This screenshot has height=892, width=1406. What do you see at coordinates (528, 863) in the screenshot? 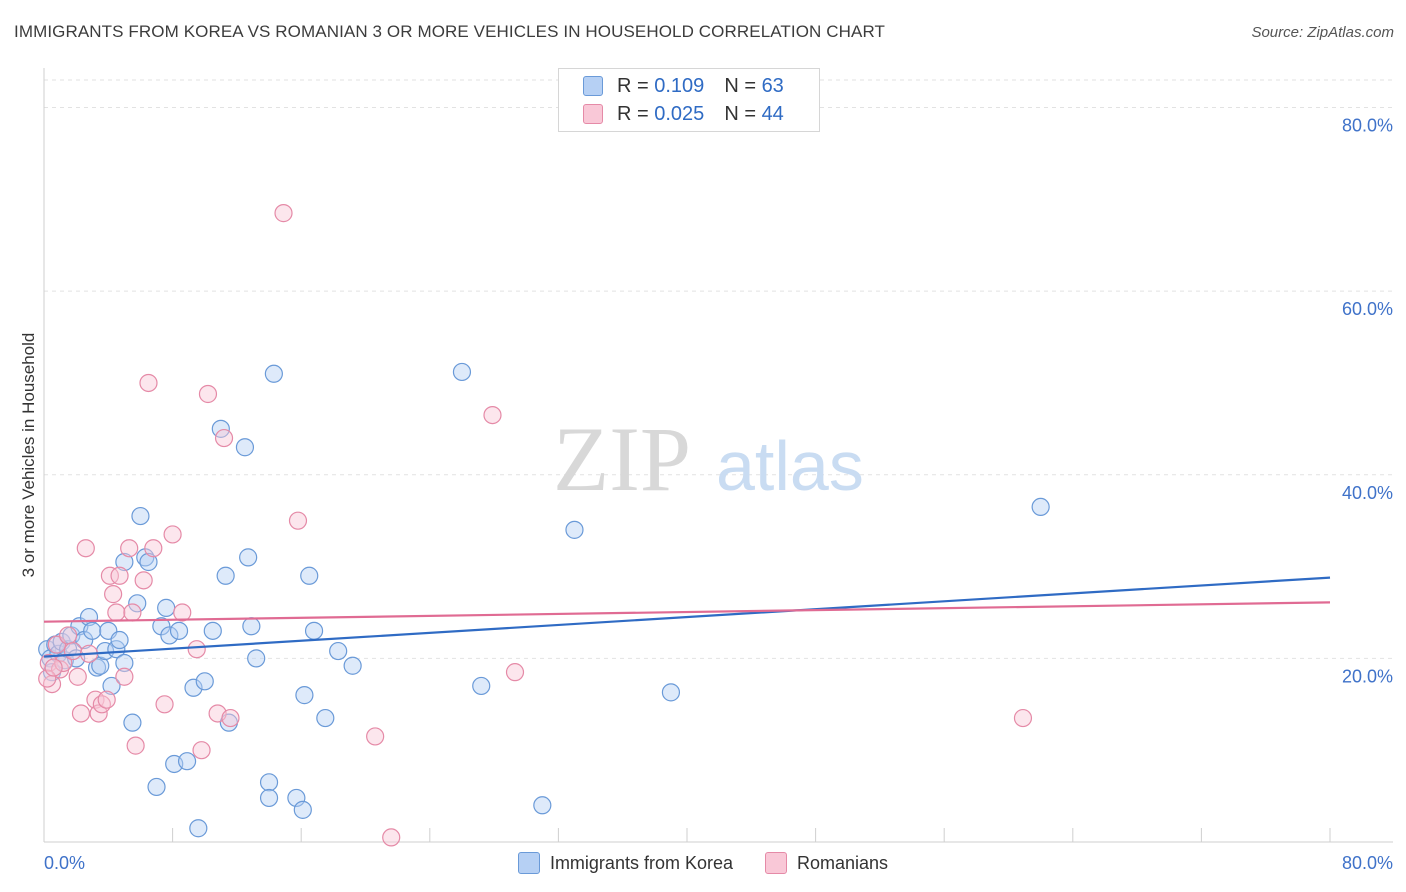
I see `korea-legend-swatch` at bounding box center [528, 863].